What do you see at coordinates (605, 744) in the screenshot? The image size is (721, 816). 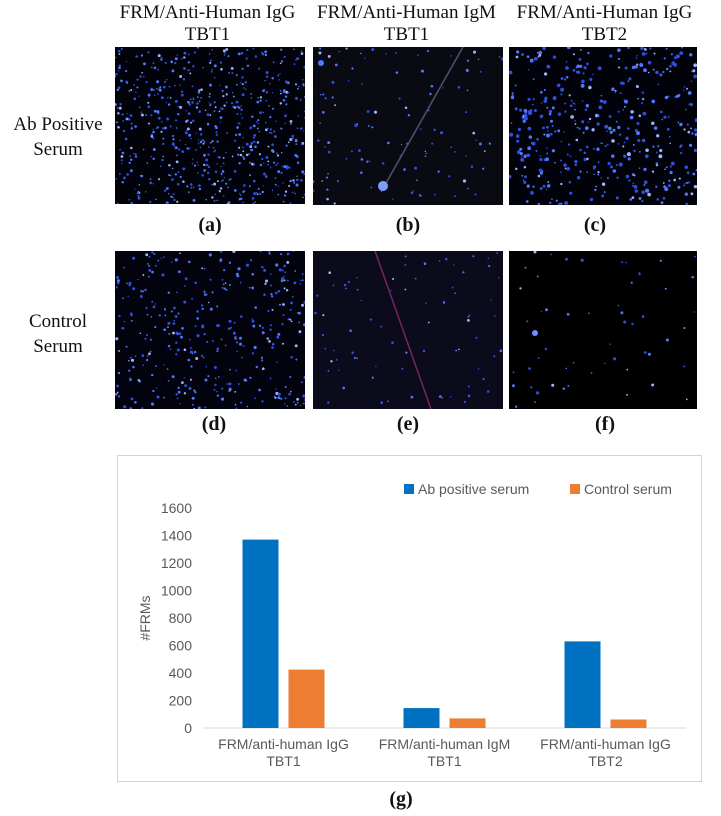 I see `category-label: FRM/anti-human IgG` at bounding box center [605, 744].